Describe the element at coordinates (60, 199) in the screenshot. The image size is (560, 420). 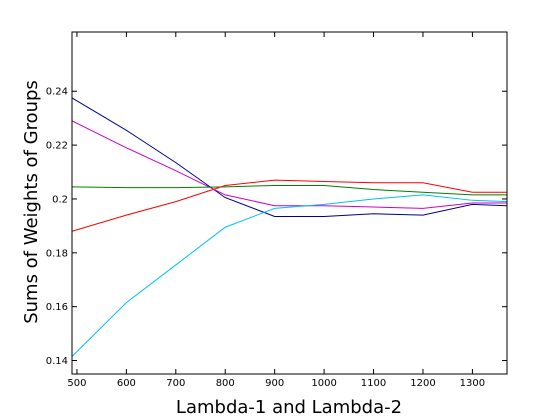
I see `y-tick-label: 0.2` at that location.